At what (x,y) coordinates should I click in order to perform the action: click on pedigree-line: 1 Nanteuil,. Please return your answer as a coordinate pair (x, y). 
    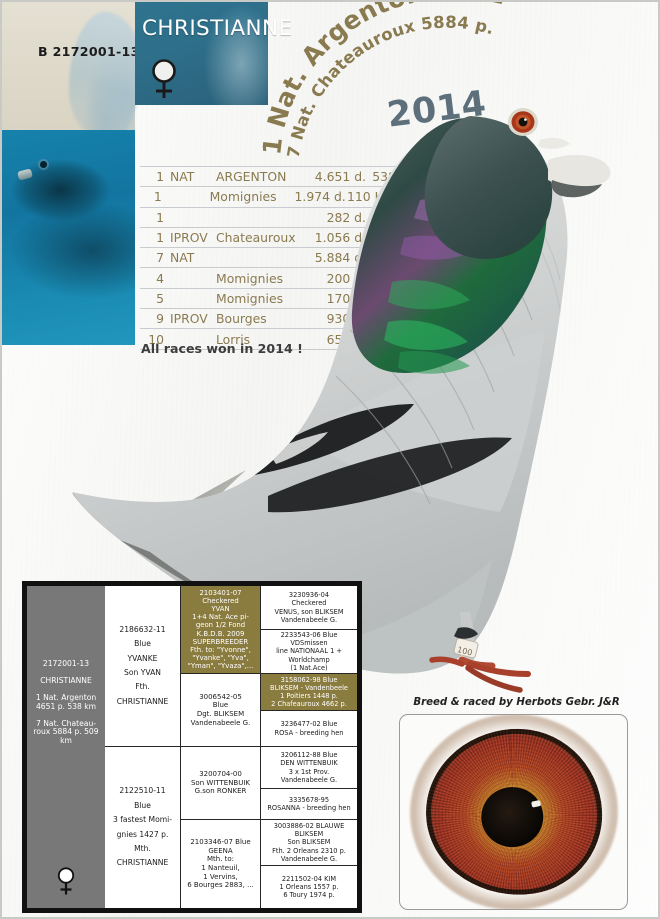
    Looking at the image, I should click on (220, 868).